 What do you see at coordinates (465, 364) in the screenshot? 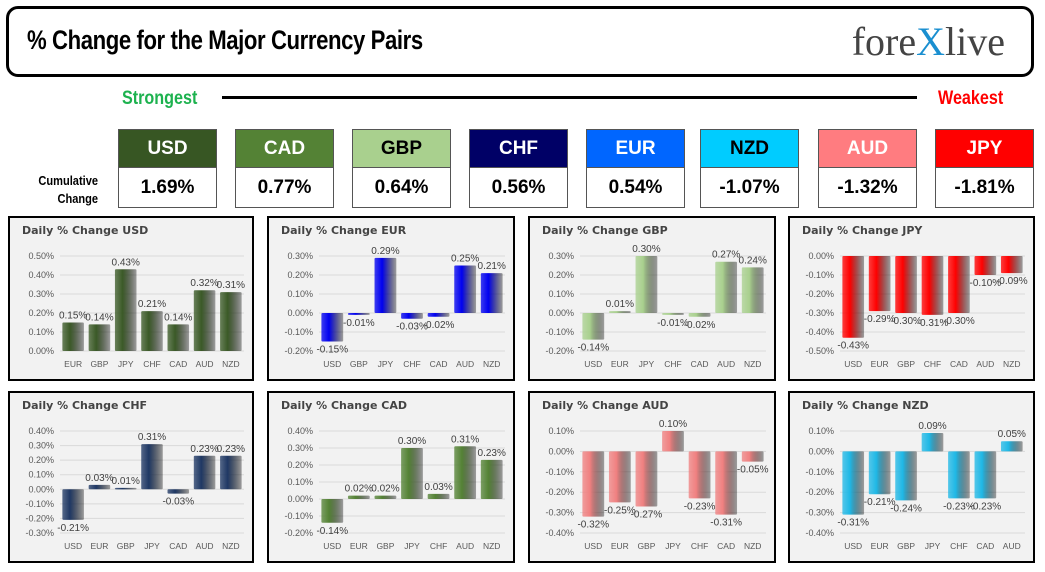
I see `x-tick-label: AUD` at bounding box center [465, 364].